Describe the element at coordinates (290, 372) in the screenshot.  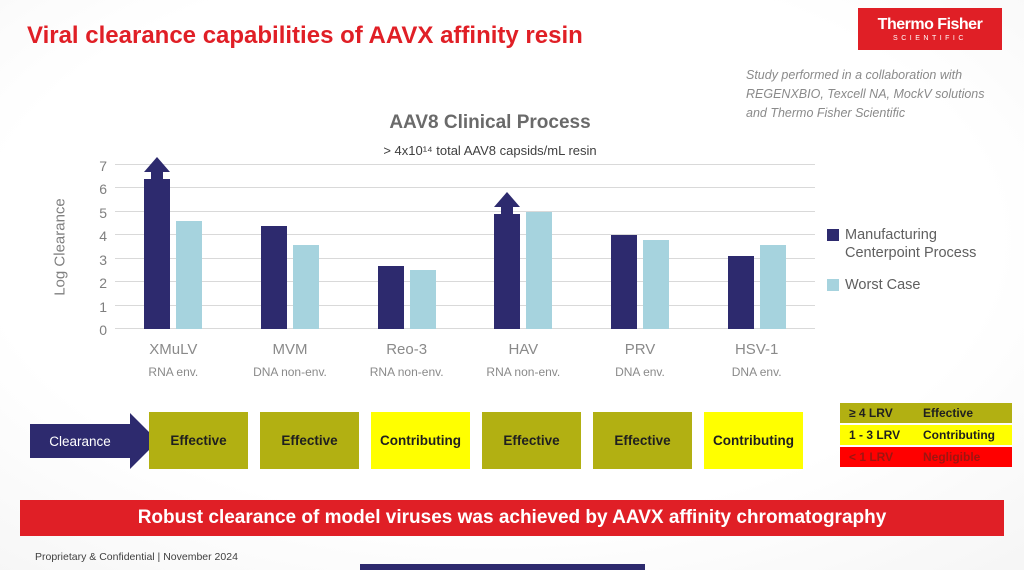
I see `x-axis-category-sublabel: DNA non-env.` at that location.